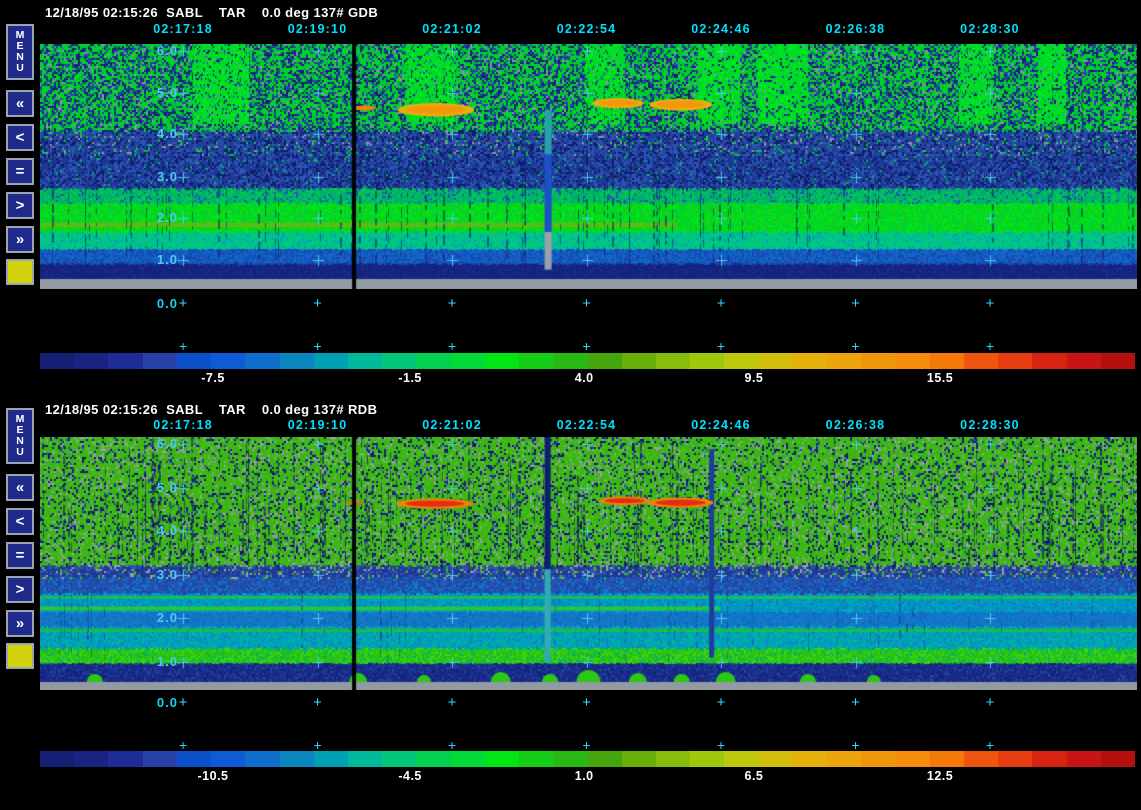  I want to click on altitude-label: 6.0, so click(167, 444).